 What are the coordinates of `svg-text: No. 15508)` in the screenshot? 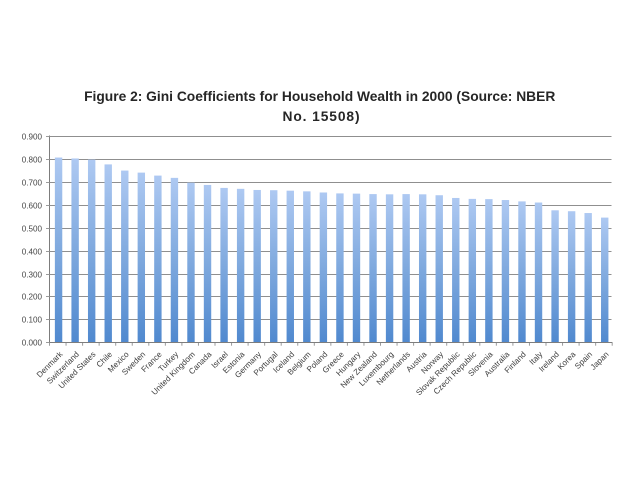 It's located at (321, 116).